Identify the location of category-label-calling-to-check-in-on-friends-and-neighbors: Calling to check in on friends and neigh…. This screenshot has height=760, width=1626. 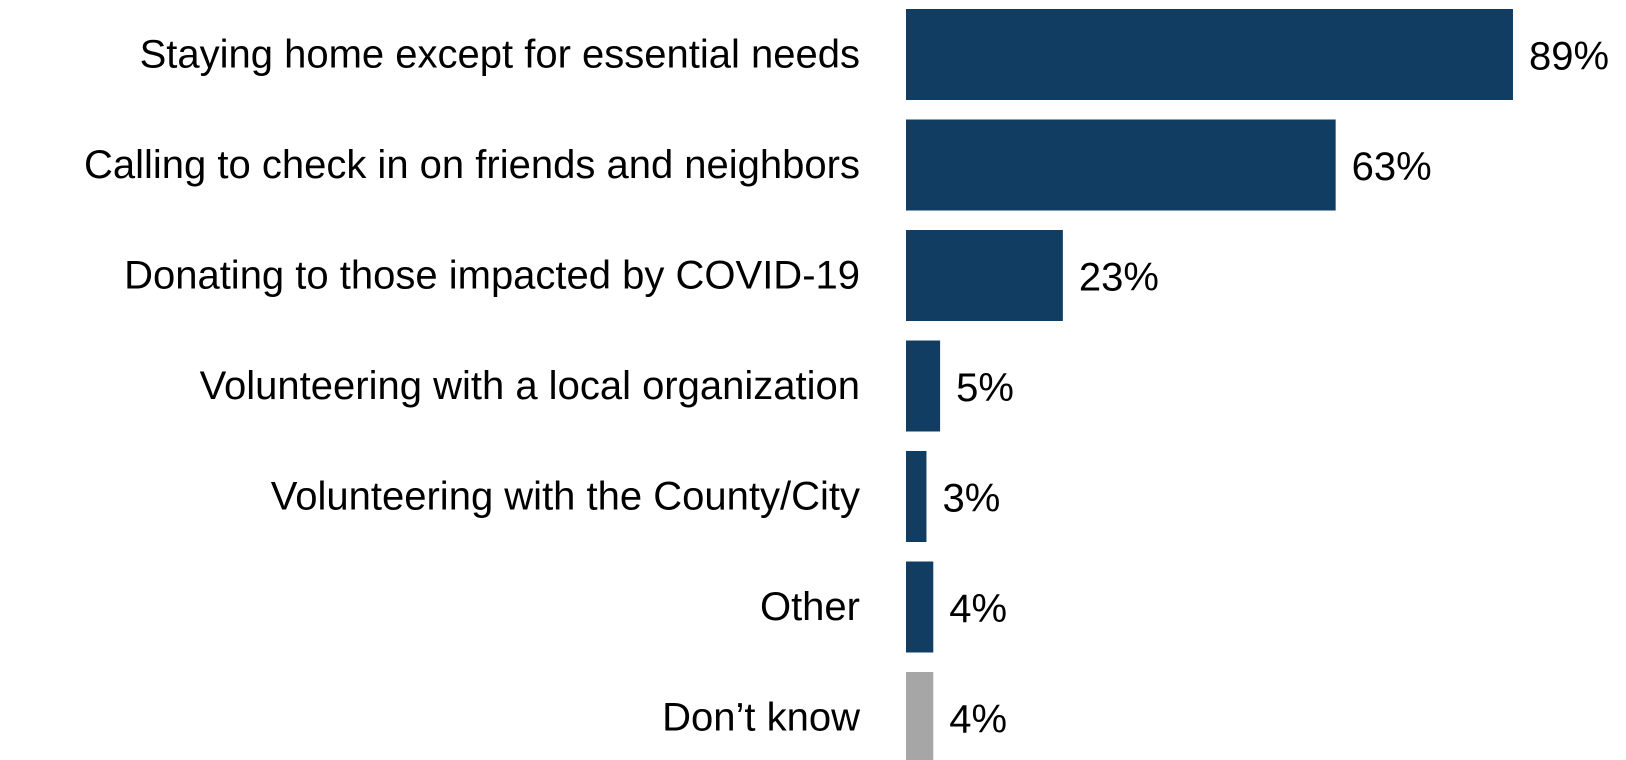
(472, 165).